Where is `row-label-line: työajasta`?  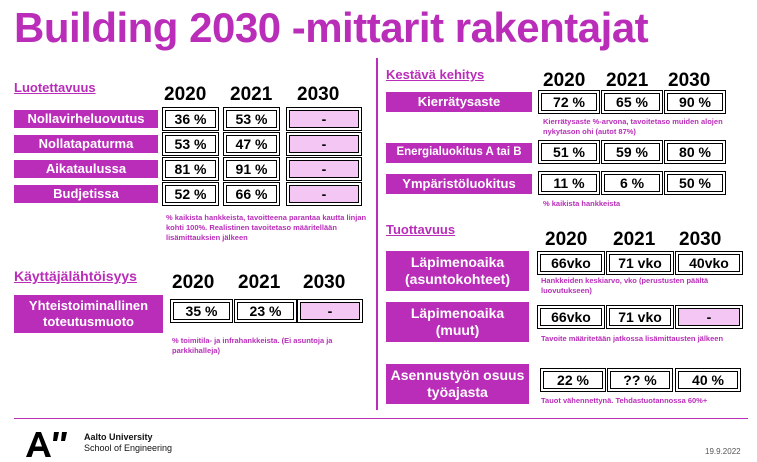
row-label-line: työajasta is located at coordinates (457, 392).